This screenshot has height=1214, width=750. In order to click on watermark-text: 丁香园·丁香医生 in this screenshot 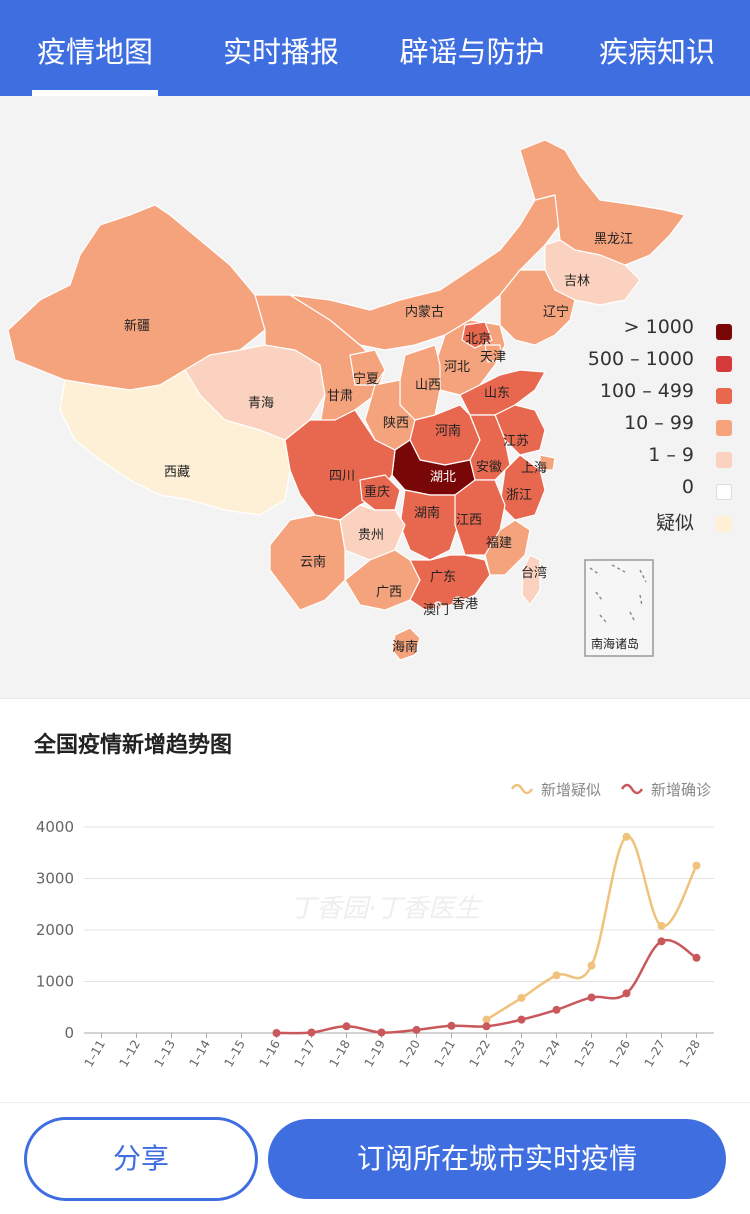, I will do `click(386, 909)`.